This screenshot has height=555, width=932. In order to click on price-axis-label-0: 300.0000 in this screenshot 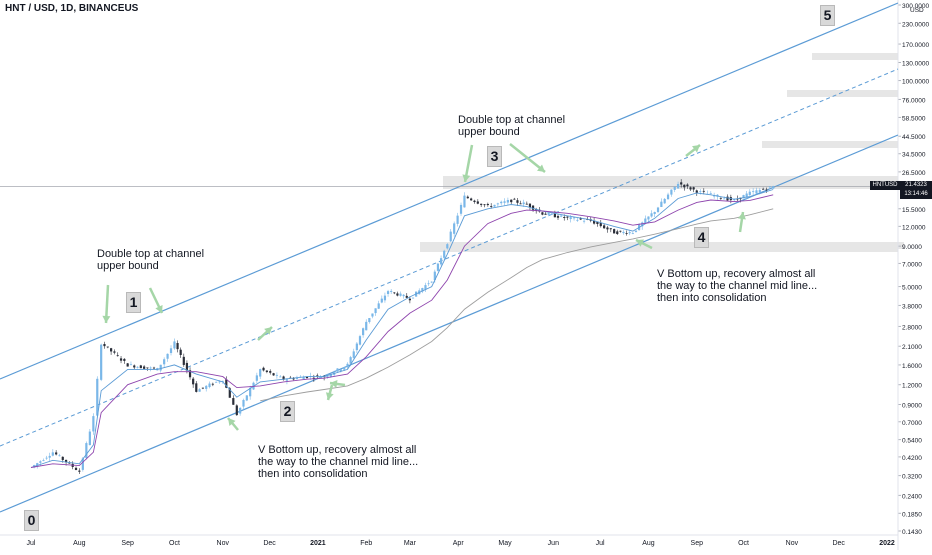, I will do `click(915, 6)`.